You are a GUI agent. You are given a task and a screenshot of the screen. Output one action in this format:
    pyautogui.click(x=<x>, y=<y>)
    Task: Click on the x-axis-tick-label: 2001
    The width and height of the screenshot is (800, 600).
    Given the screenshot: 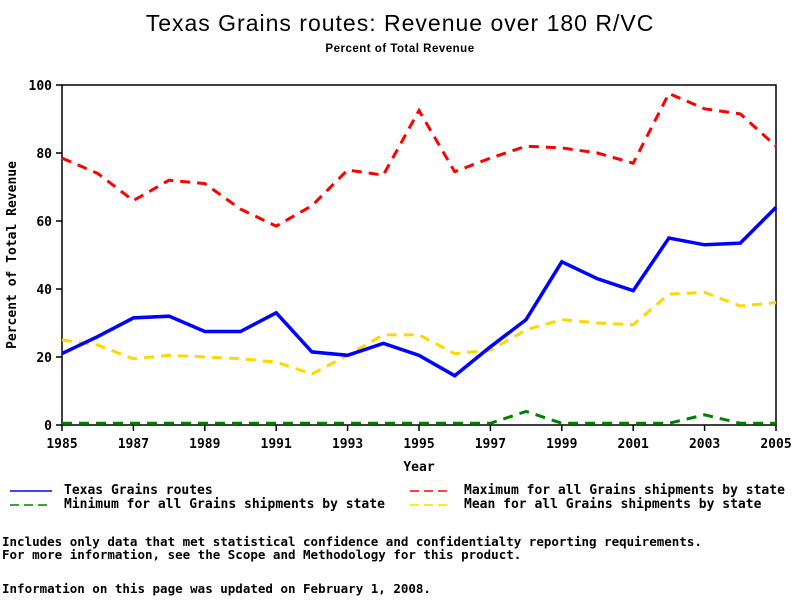 What is the action you would take?
    pyautogui.click(x=633, y=444)
    